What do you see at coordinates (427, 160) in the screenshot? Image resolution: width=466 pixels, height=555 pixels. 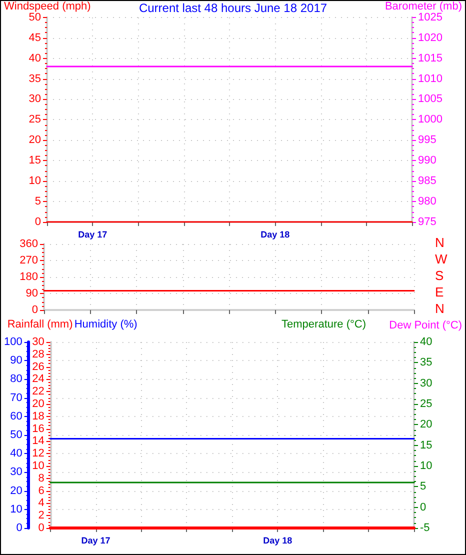 I see `y2-tick-label: 990` at bounding box center [427, 160].